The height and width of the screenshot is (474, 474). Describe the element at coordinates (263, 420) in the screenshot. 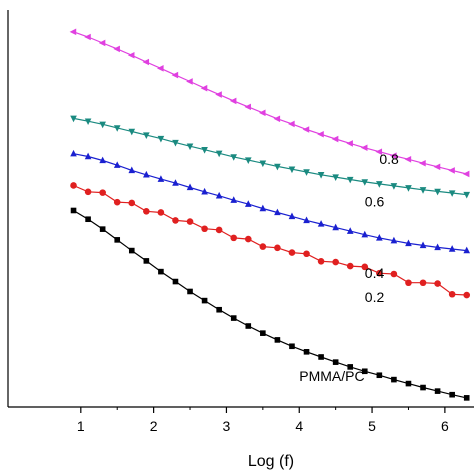

I see `x-ticks: 1 2 3 4 5 6` at that location.